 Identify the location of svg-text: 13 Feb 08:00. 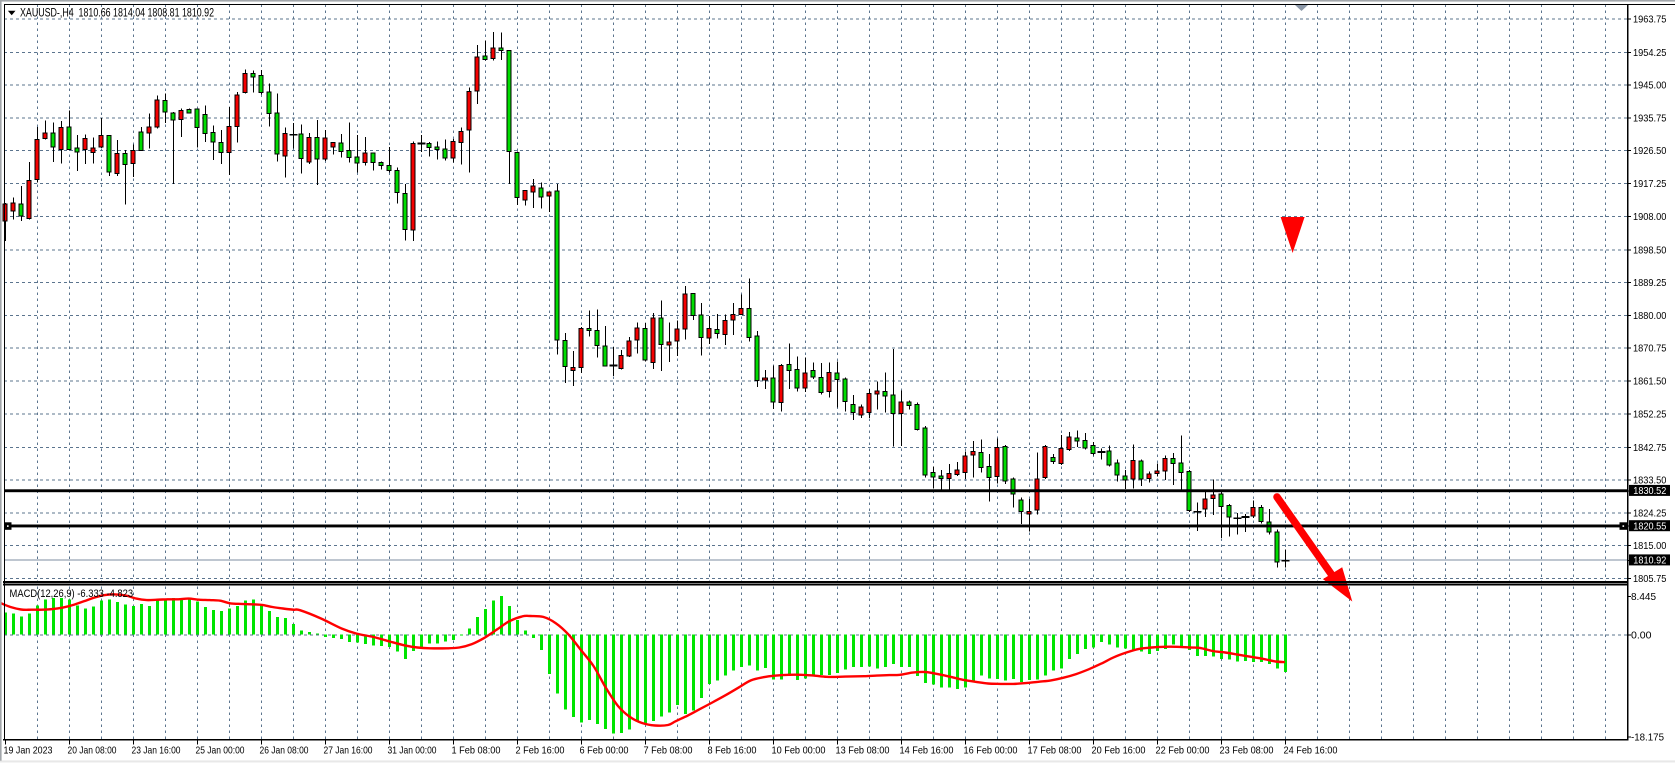
(863, 751).